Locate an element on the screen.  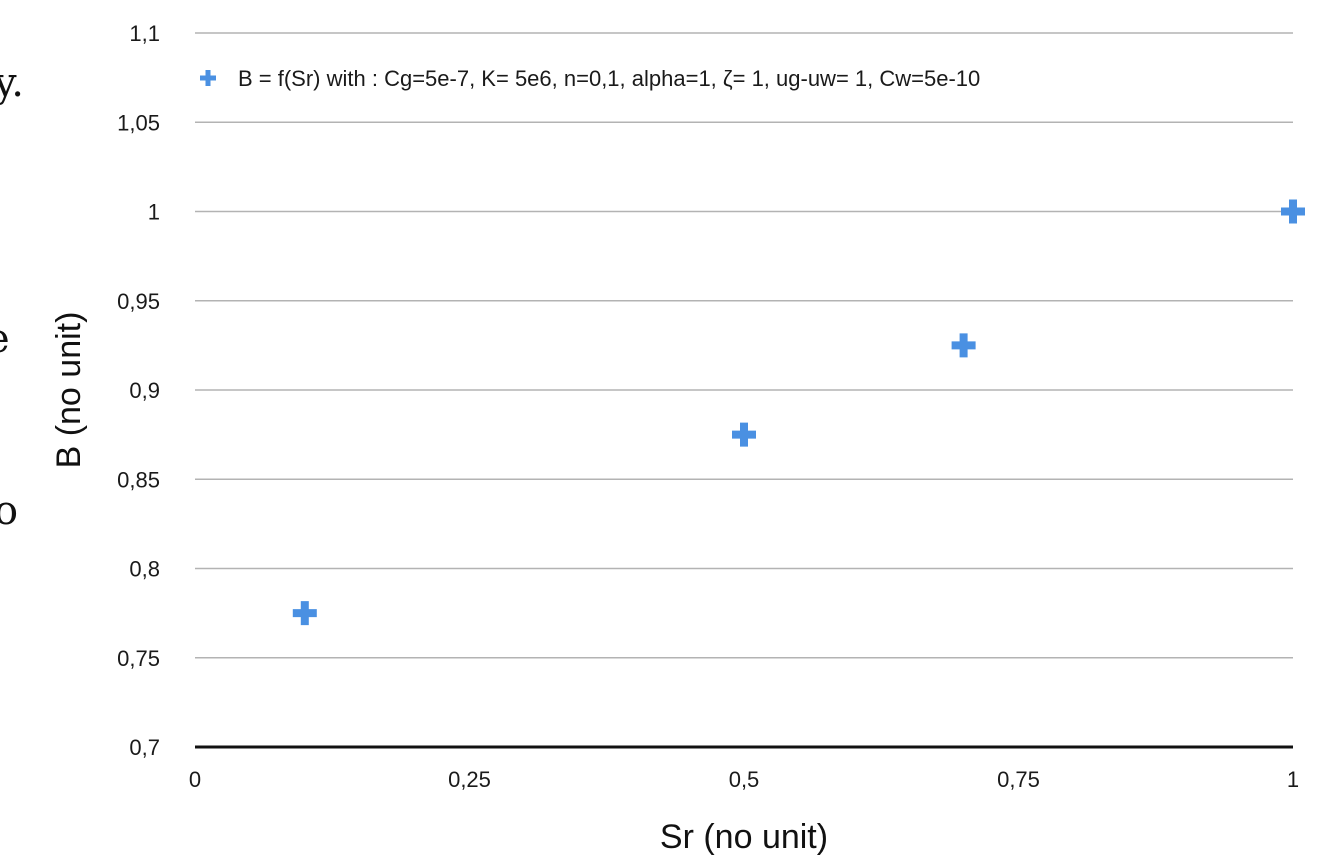
y-tick-label: 1,05 is located at coordinates (138, 122).